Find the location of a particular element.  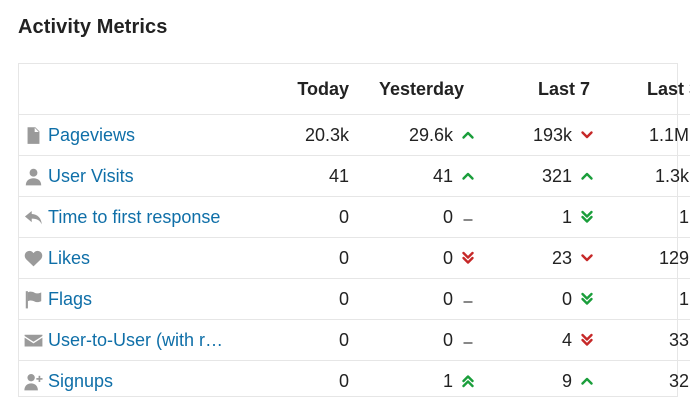

column-header-yesterday: Yesterday is located at coordinates (421, 88).